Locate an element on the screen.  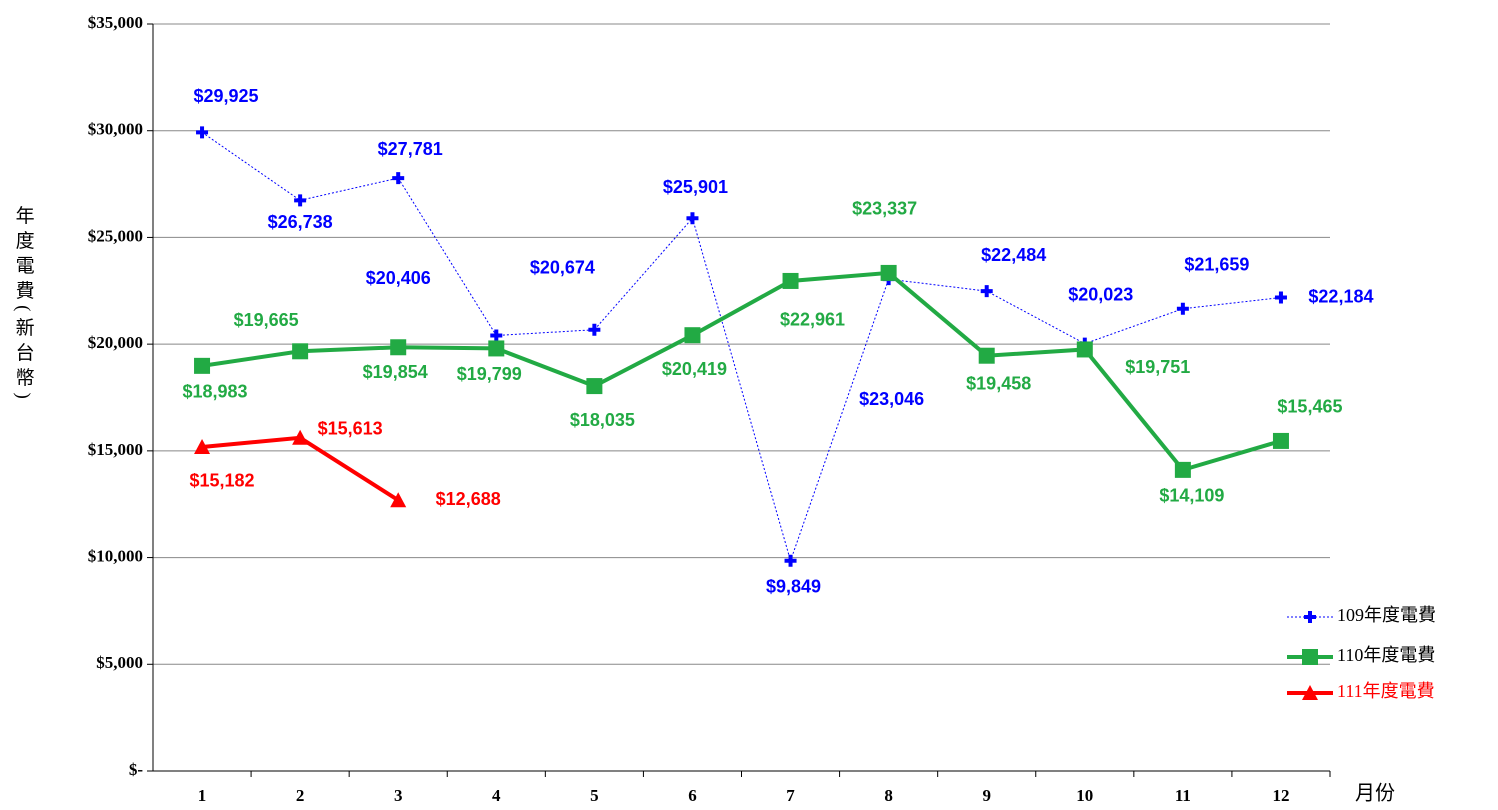
data-label: $18,983 is located at coordinates (215, 392).